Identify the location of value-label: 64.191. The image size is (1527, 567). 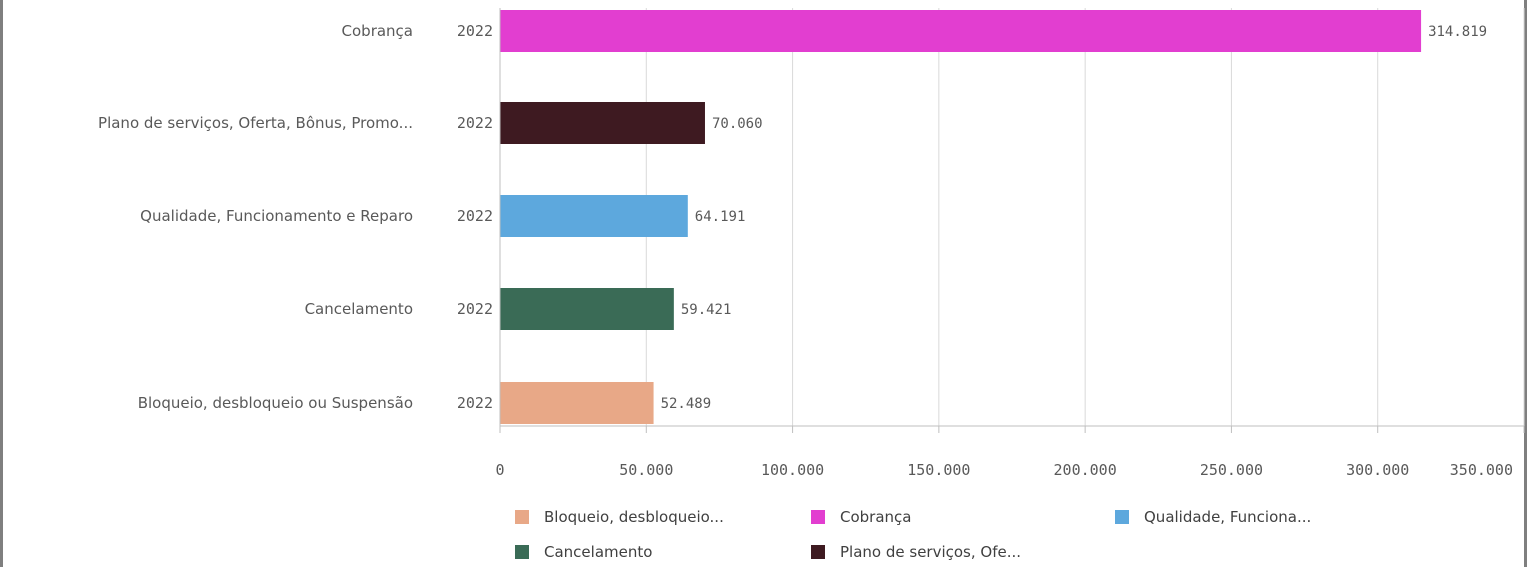
(720, 217).